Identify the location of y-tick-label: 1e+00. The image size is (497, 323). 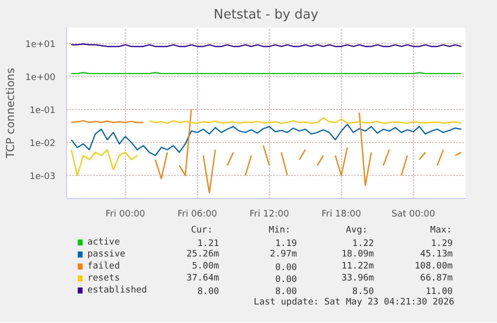
(40, 77).